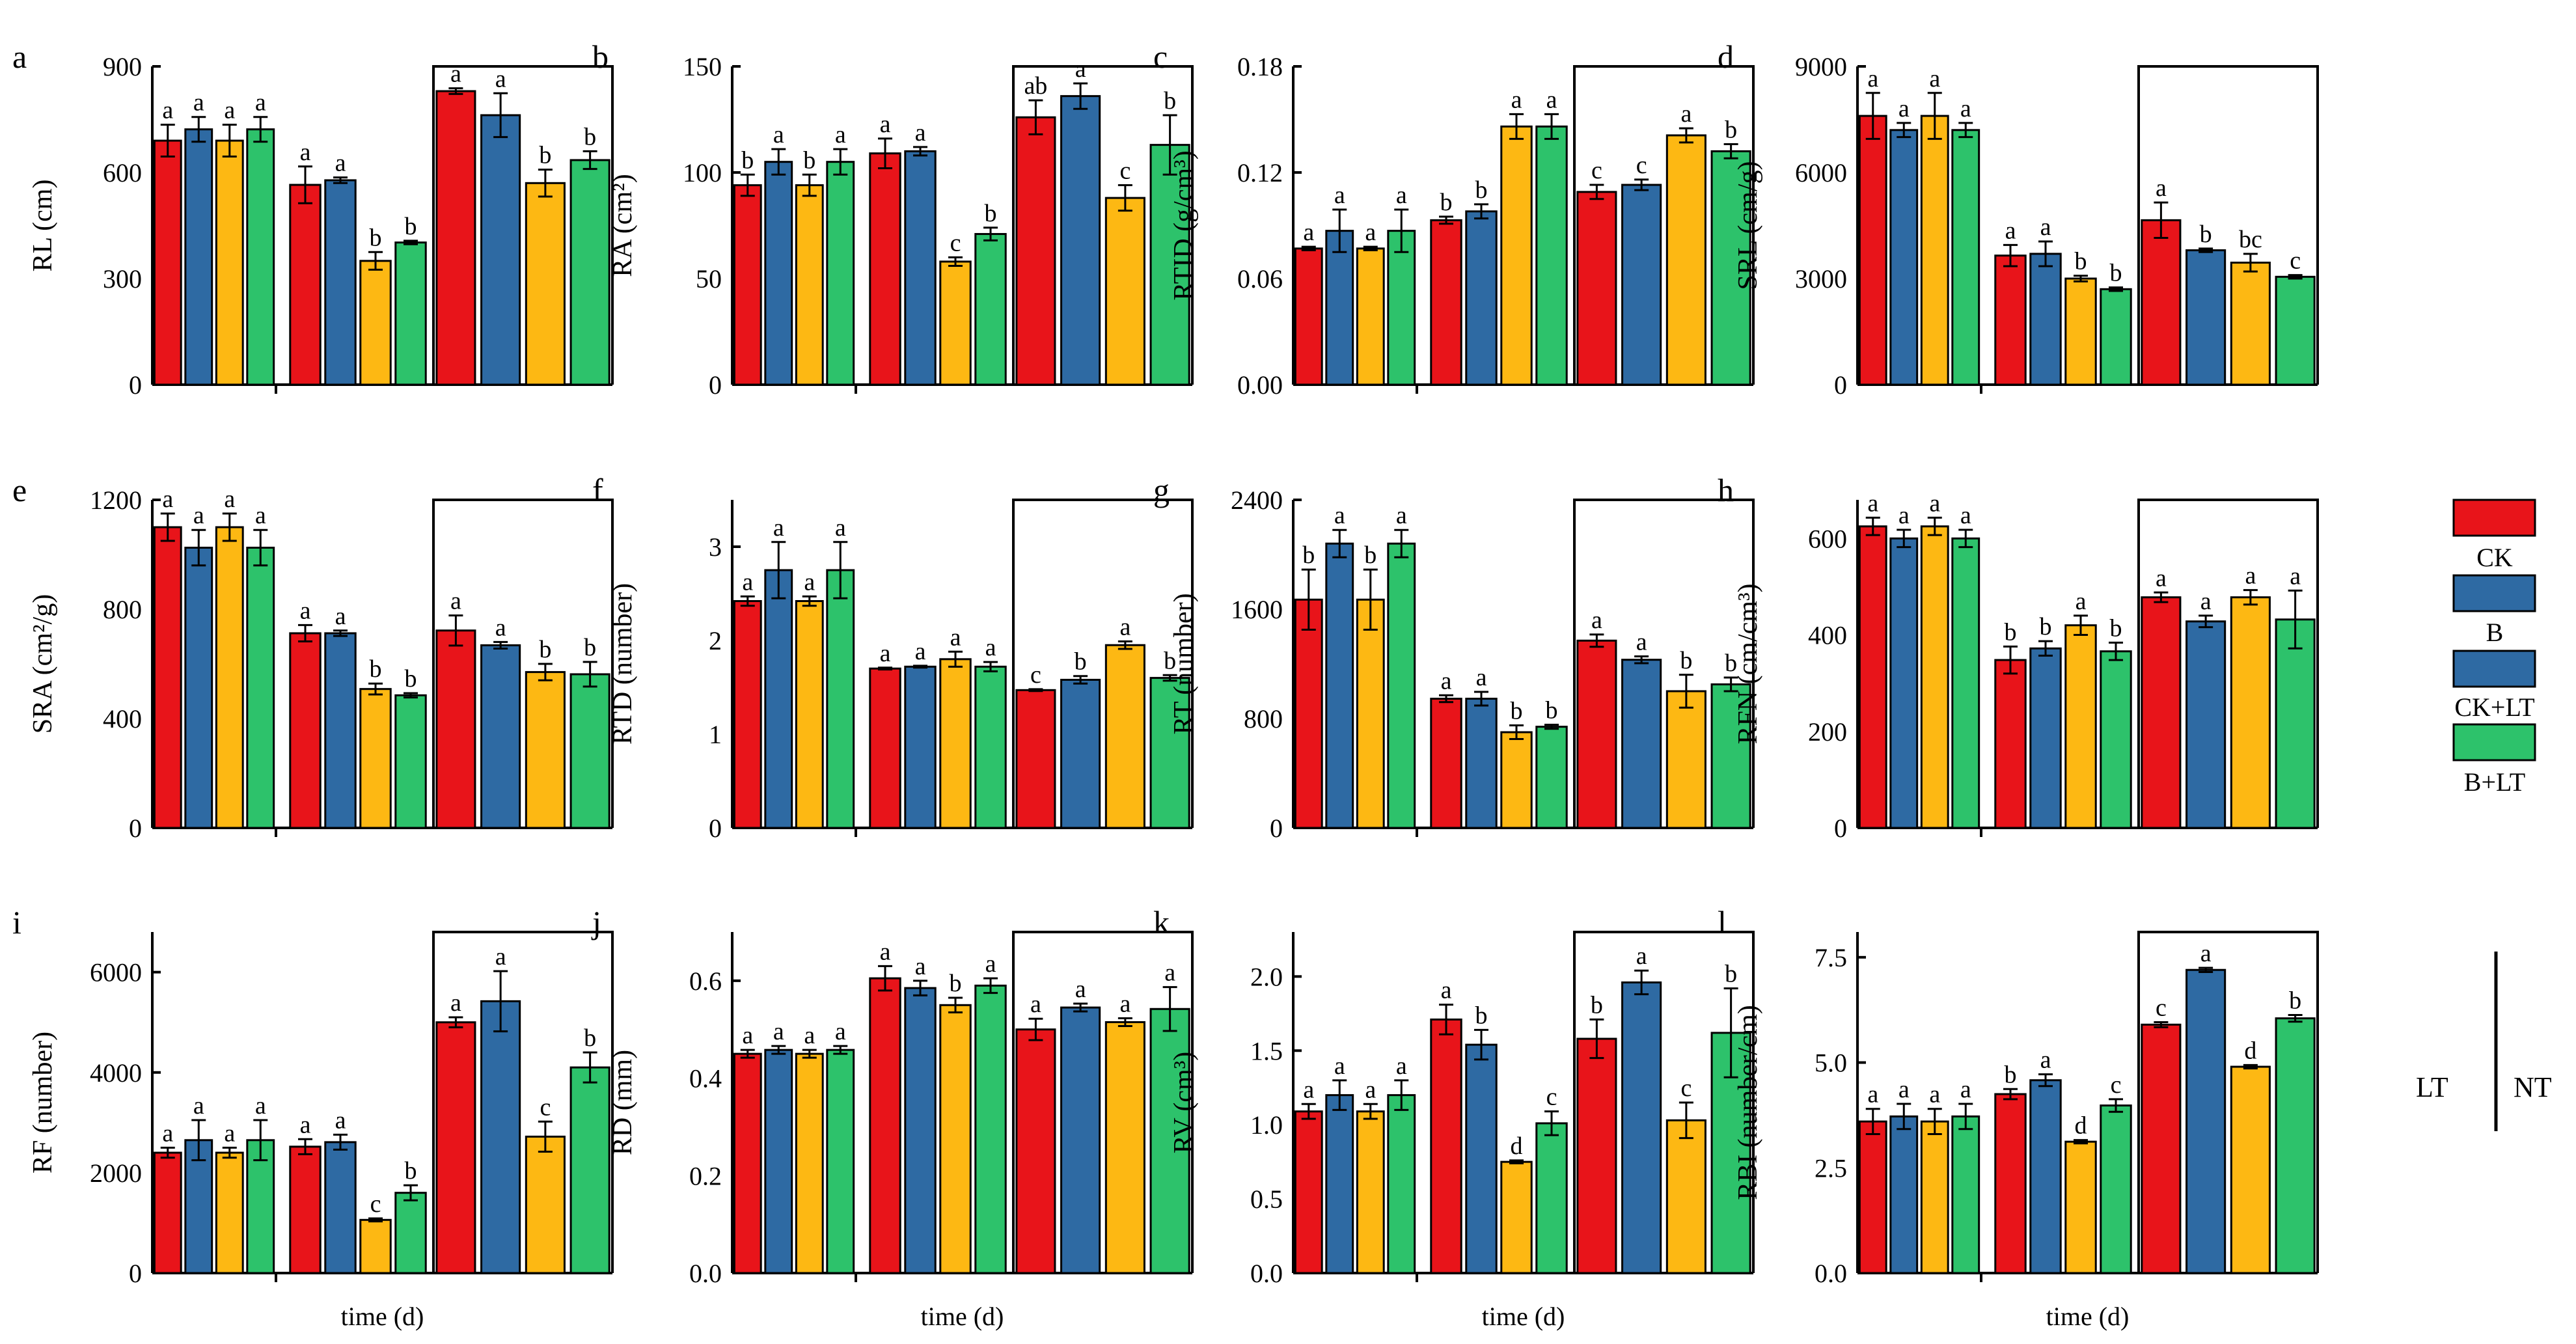 This screenshot has width=2576, height=1344. I want to click on panel-letter: l, so click(1722, 922).